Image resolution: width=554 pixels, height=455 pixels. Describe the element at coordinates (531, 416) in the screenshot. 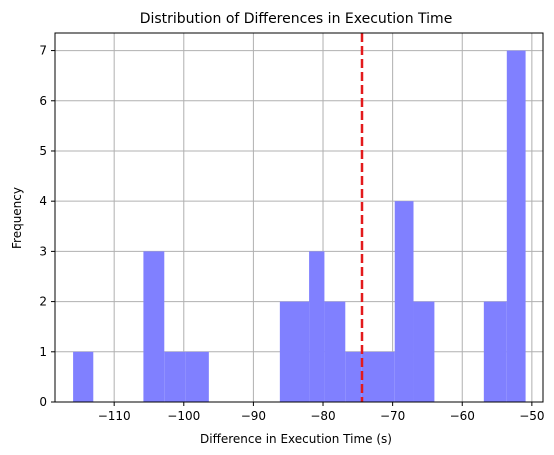

I see `x-tick-label: −50` at that location.